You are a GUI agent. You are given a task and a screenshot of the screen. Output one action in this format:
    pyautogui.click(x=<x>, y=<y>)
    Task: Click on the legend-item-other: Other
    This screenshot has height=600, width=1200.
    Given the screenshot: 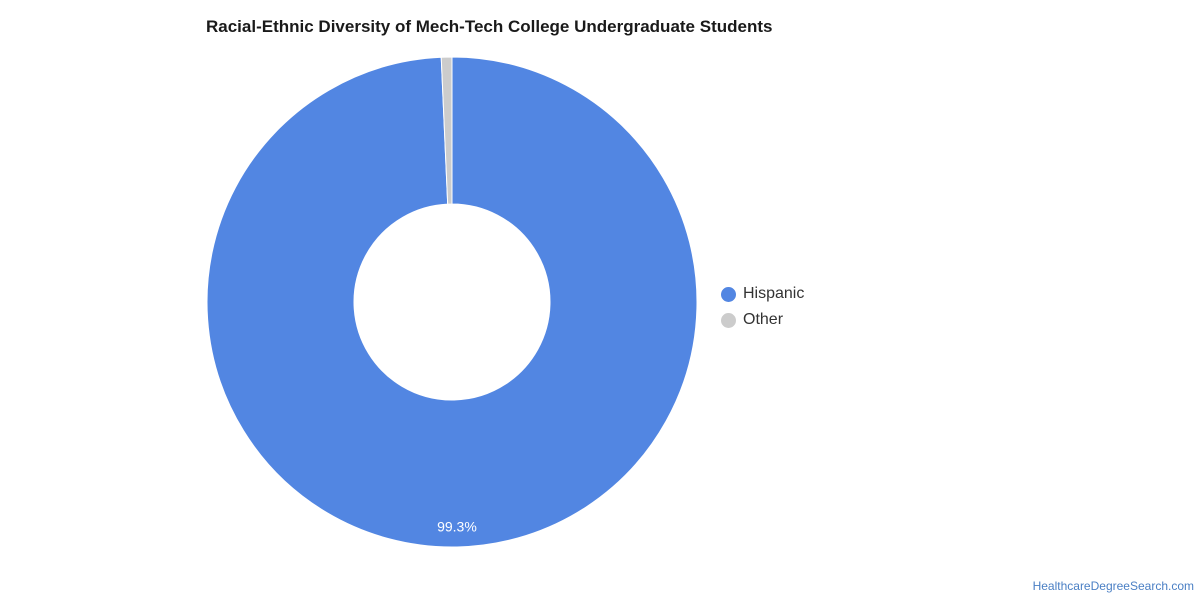 What is the action you would take?
    pyautogui.click(x=762, y=320)
    